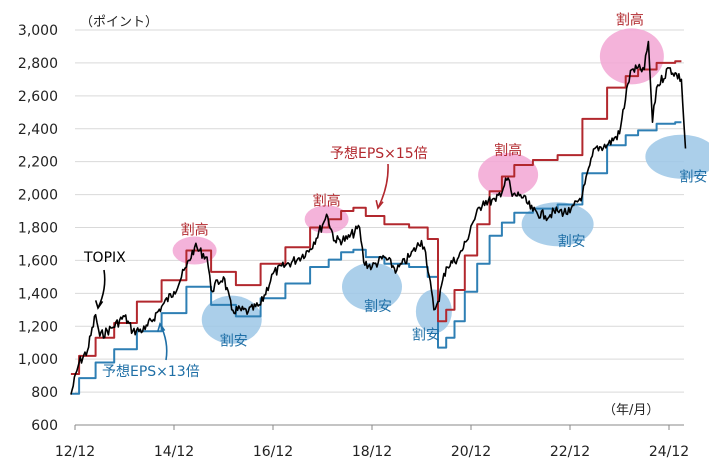  What do you see at coordinates (669, 452) in the screenshot?
I see `x-tick-label: 24/12` at bounding box center [669, 452].